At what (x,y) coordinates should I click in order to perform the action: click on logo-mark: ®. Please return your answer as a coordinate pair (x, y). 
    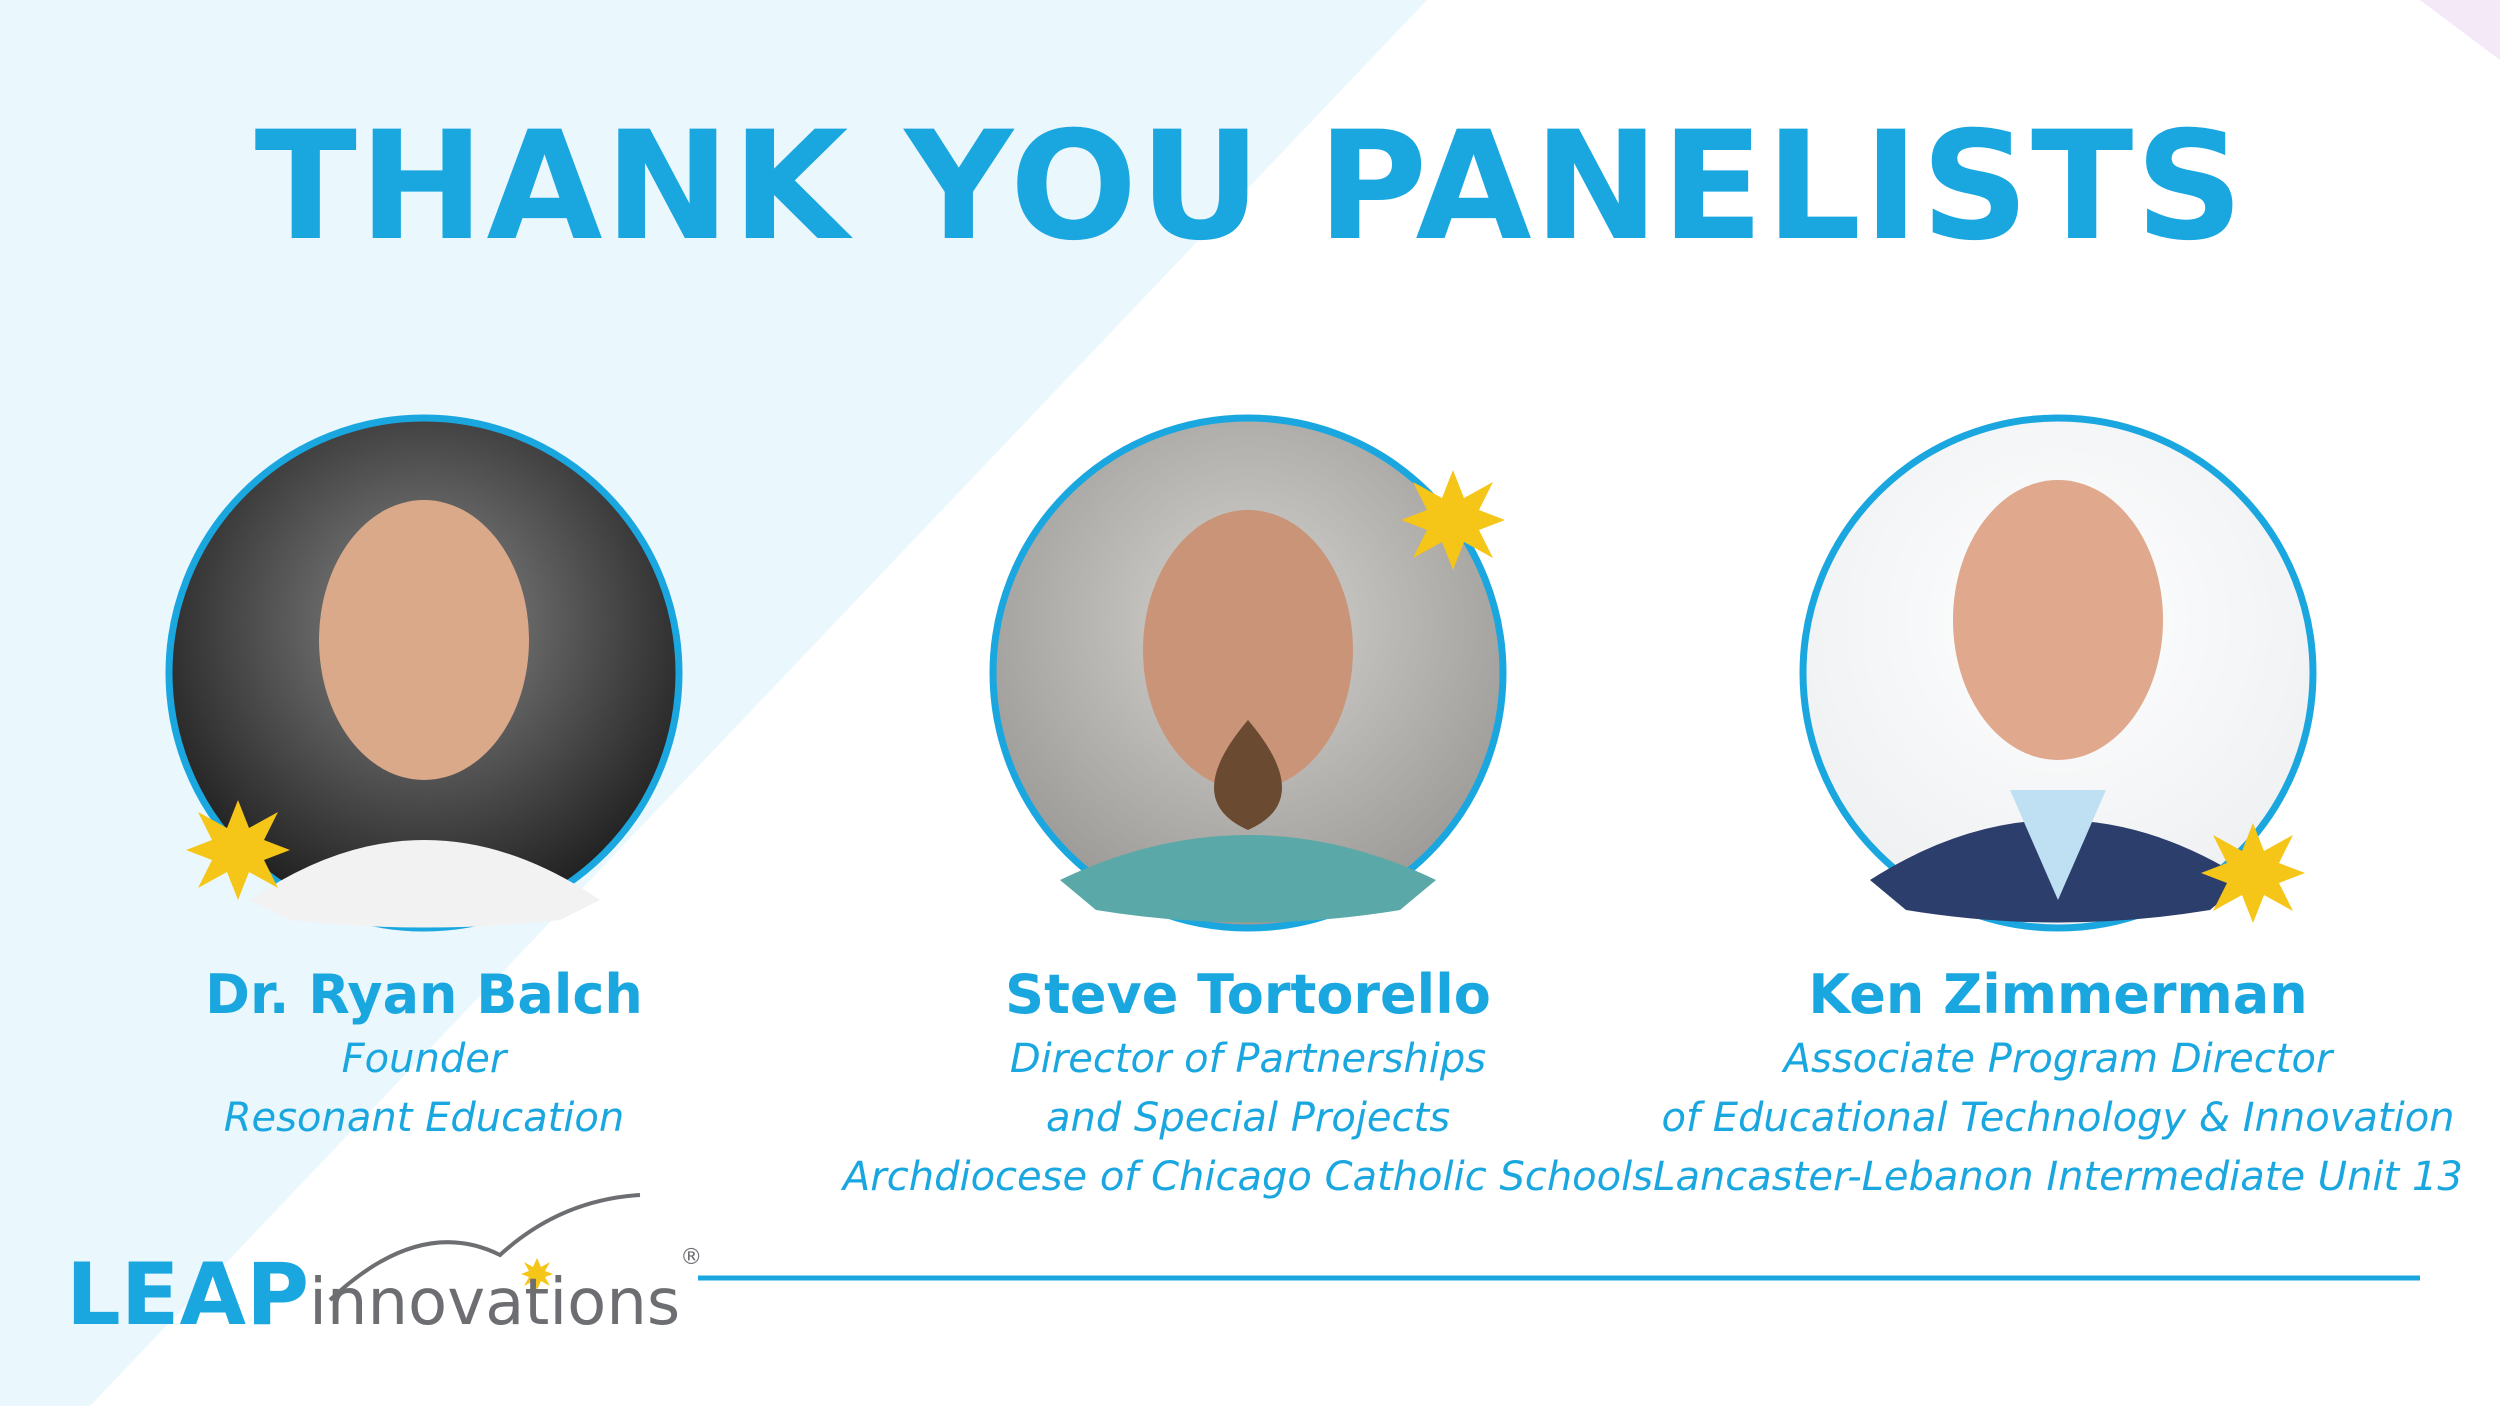
    Looking at the image, I should click on (691, 1257).